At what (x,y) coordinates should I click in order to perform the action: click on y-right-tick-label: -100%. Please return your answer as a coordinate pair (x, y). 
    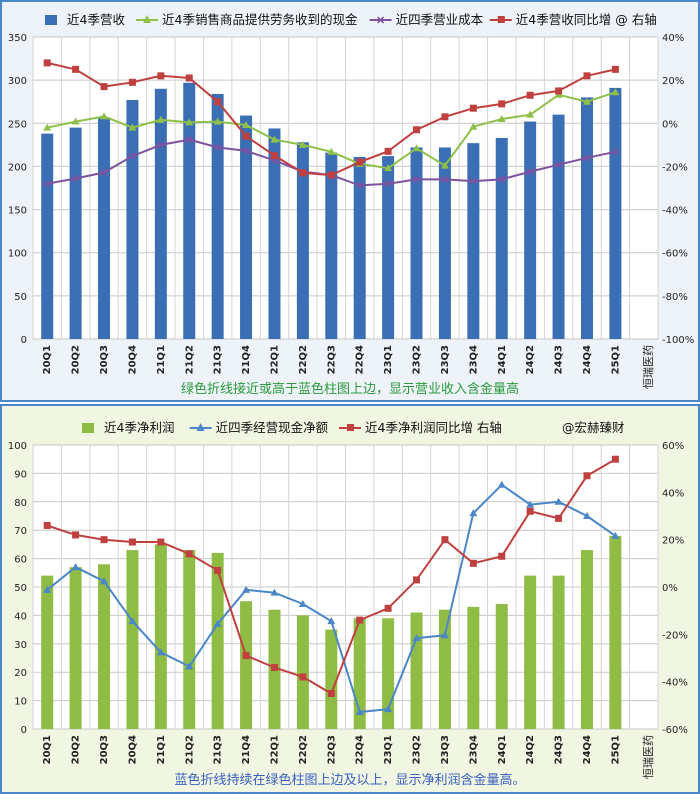
    Looking at the image, I should click on (678, 340).